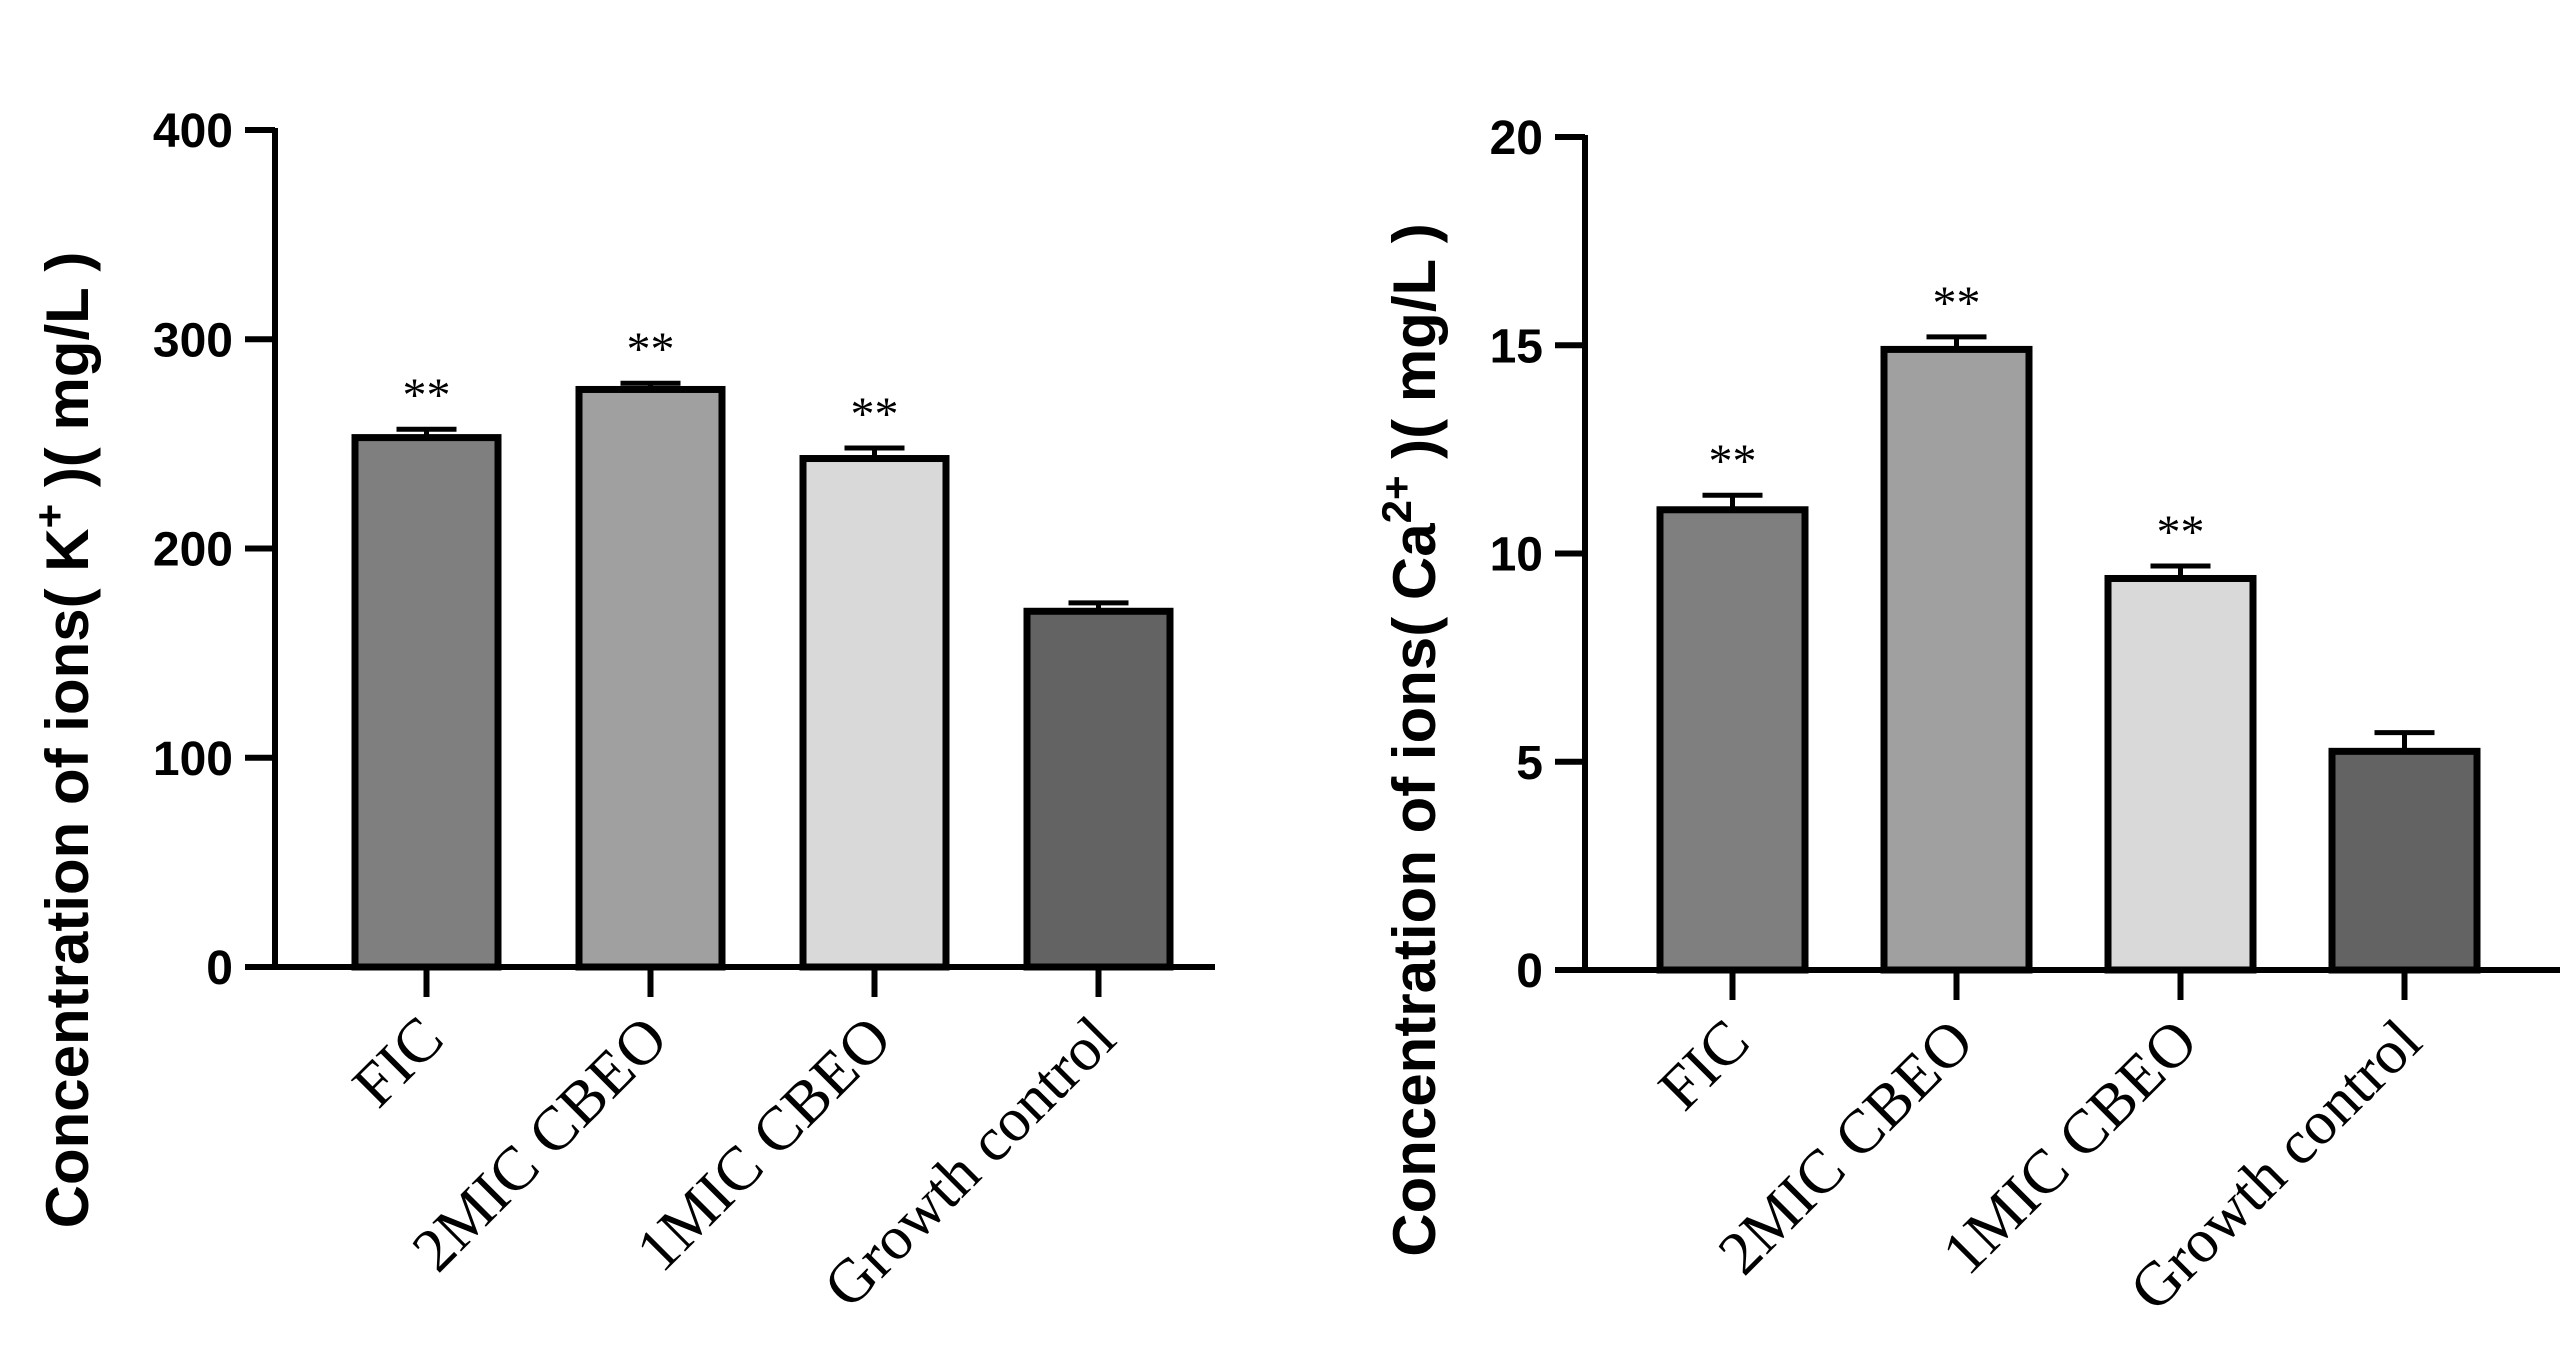  What do you see at coordinates (1529, 763) in the screenshot?
I see `y-tick-label: 5` at bounding box center [1529, 763].